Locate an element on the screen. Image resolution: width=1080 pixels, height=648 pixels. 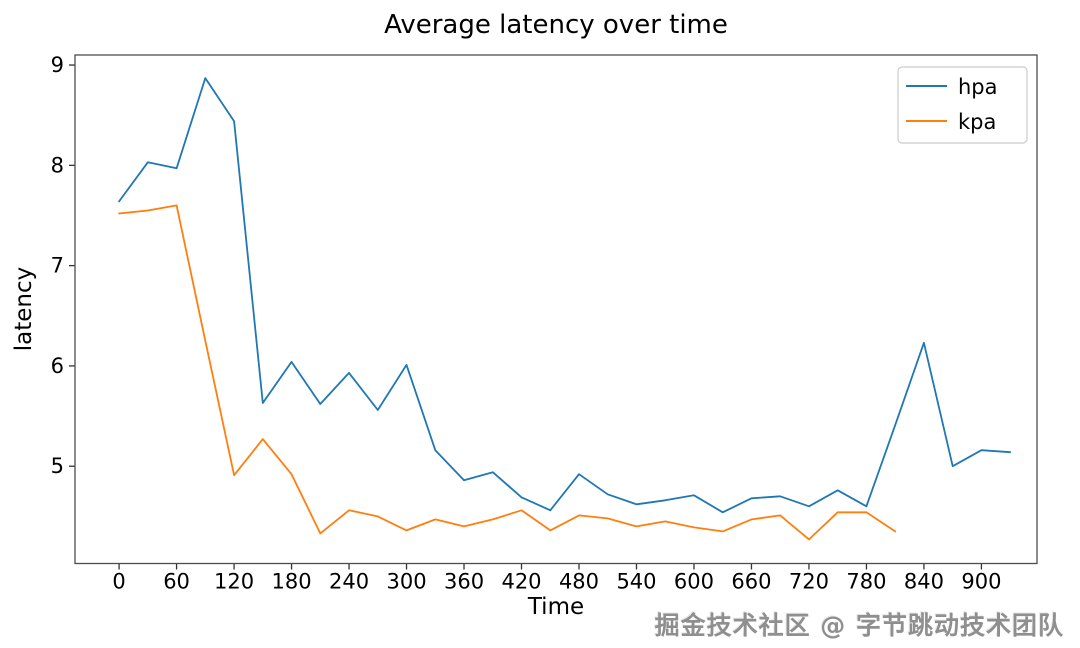
chart-title: Average latency over time is located at coordinates (556, 25).